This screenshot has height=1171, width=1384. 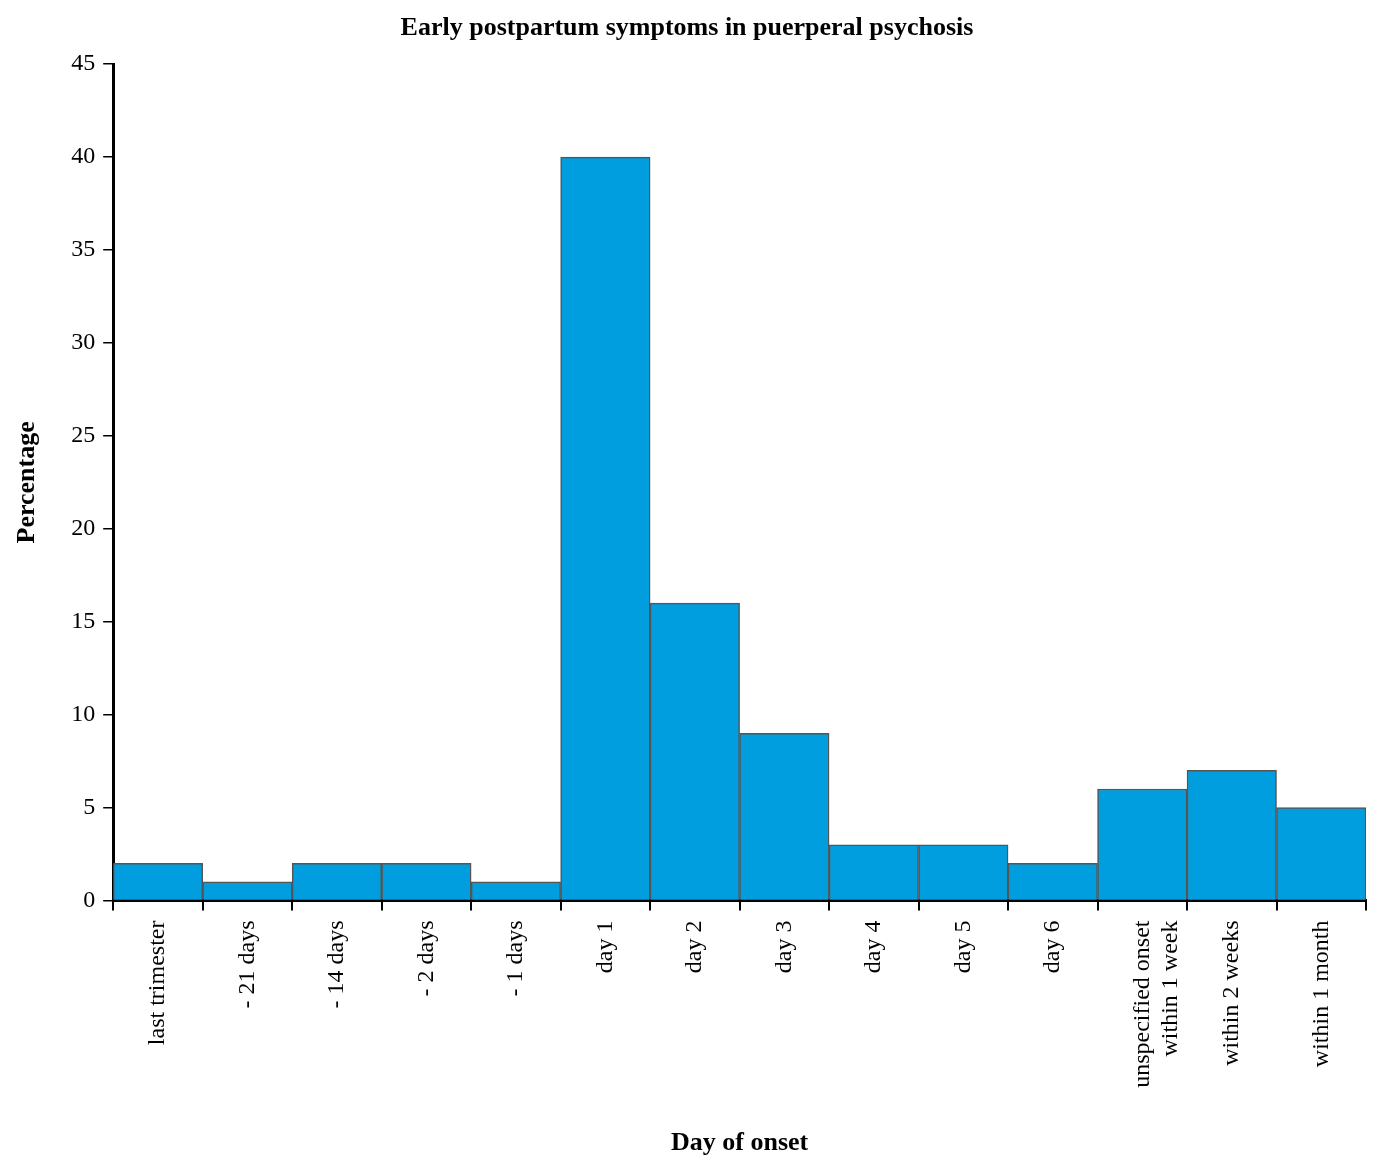 What do you see at coordinates (961, 947) in the screenshot?
I see `x-tick-label: day 5` at bounding box center [961, 947].